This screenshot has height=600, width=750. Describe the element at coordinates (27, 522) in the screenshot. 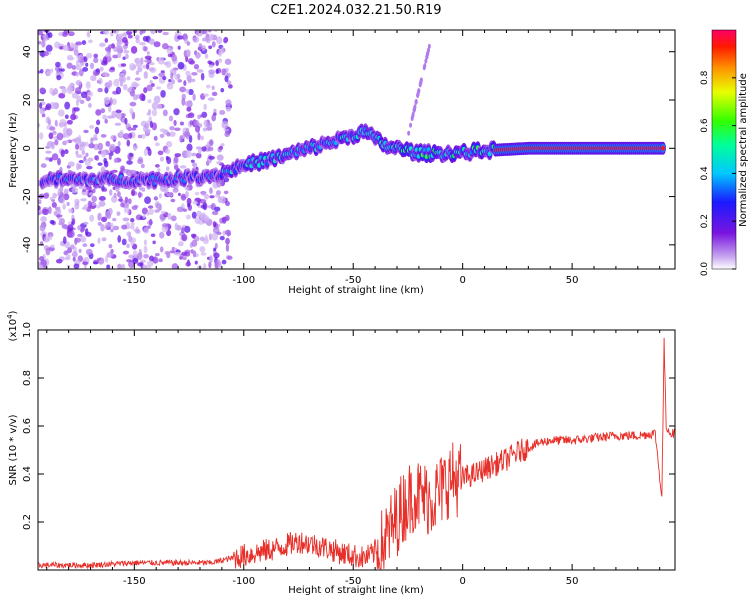

I see `snr-y-tick-label: 0.2` at that location.